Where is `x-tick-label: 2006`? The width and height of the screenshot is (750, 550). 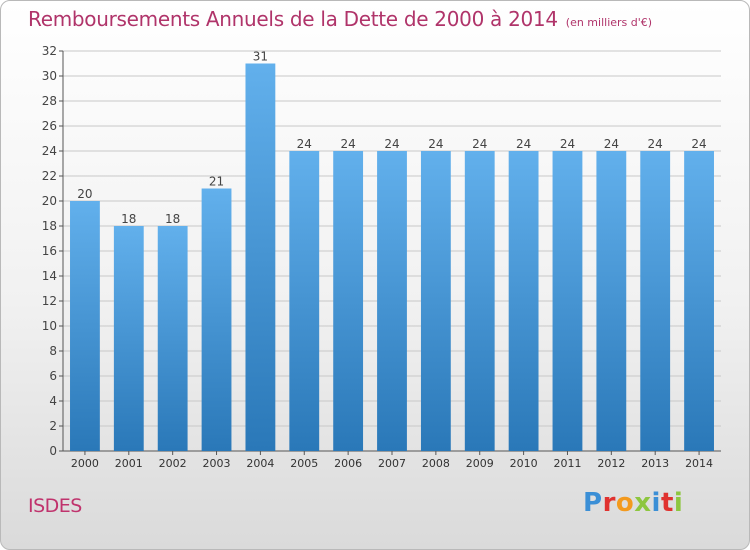 x-tick-label: 2006 is located at coordinates (348, 463).